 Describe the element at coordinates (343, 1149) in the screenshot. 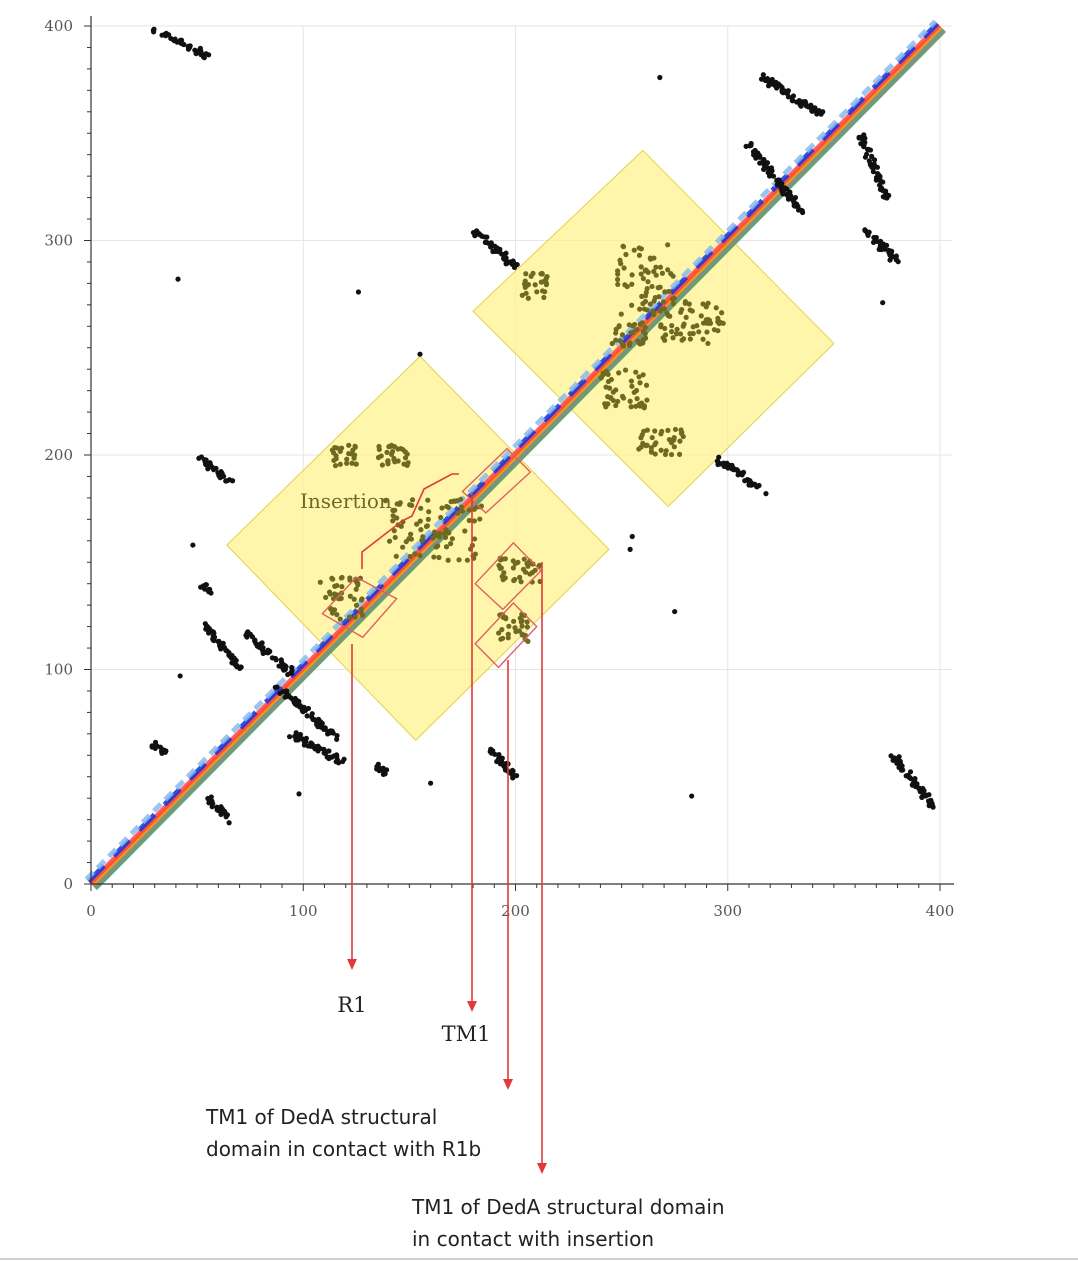

I see `tm1-r1b-label-line2: domain in contact with R1b` at that location.